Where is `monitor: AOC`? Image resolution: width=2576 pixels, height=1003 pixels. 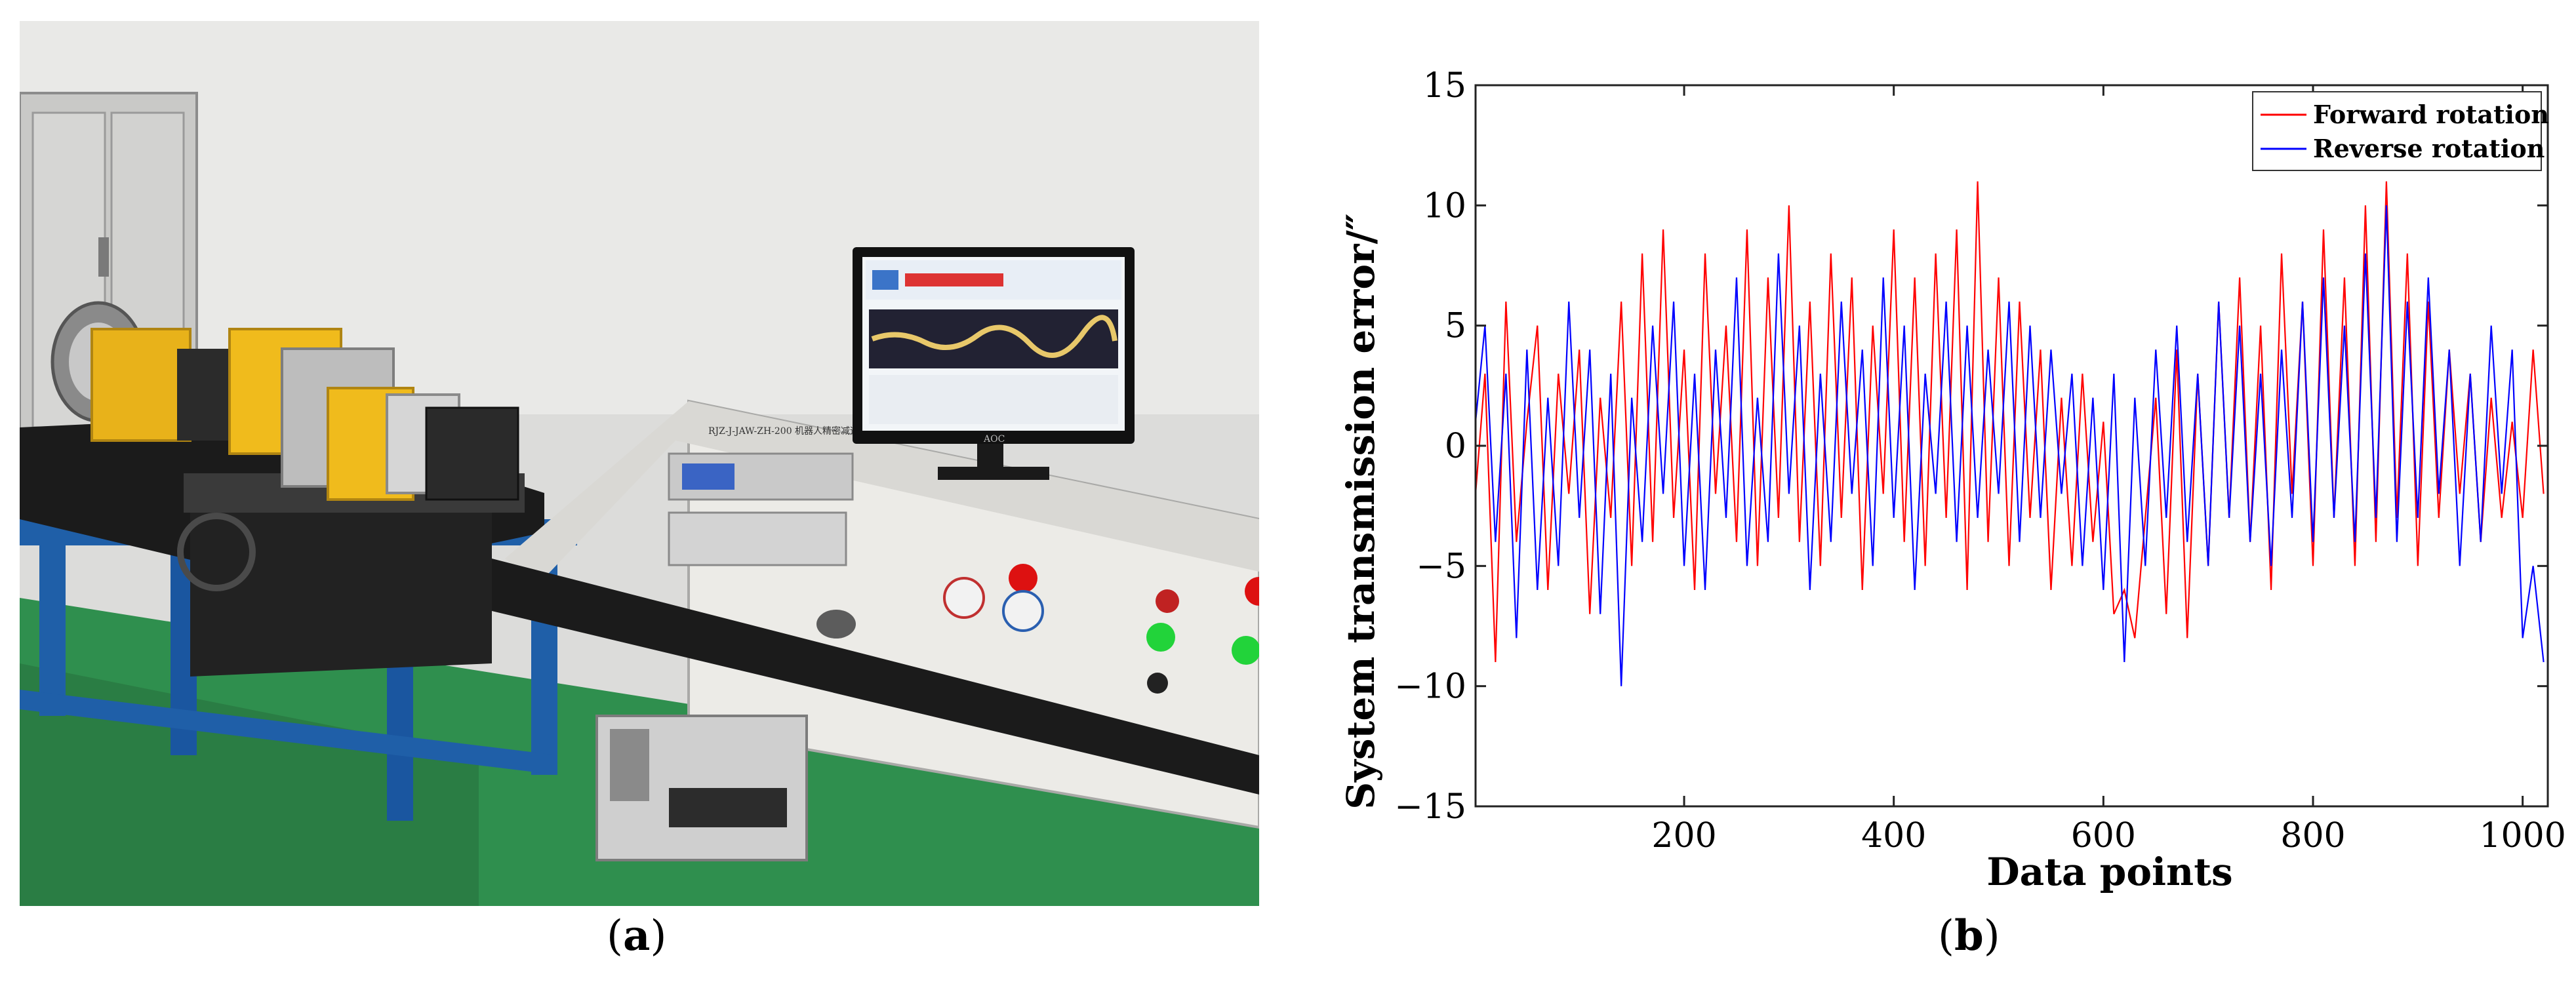 monitor: AOC is located at coordinates (994, 363).